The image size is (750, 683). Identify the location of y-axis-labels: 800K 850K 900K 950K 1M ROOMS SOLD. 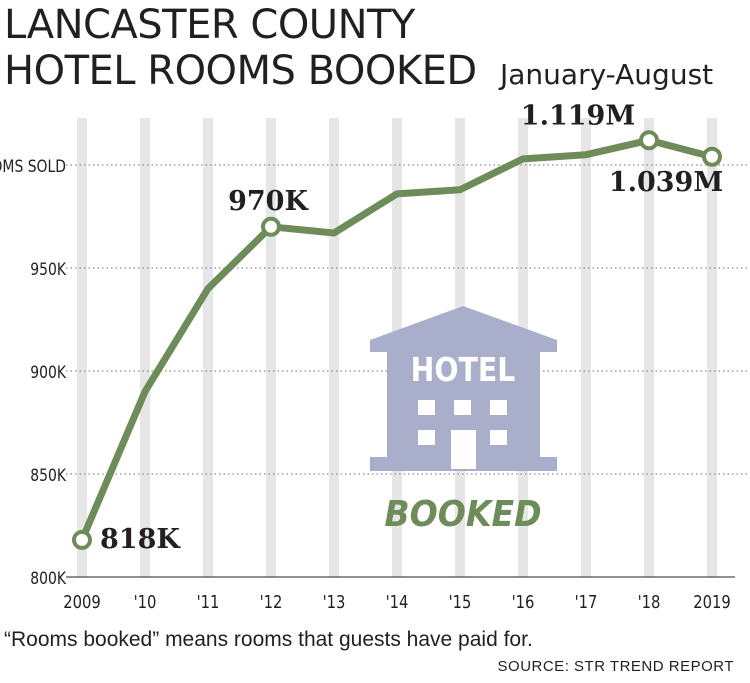
(33, 373).